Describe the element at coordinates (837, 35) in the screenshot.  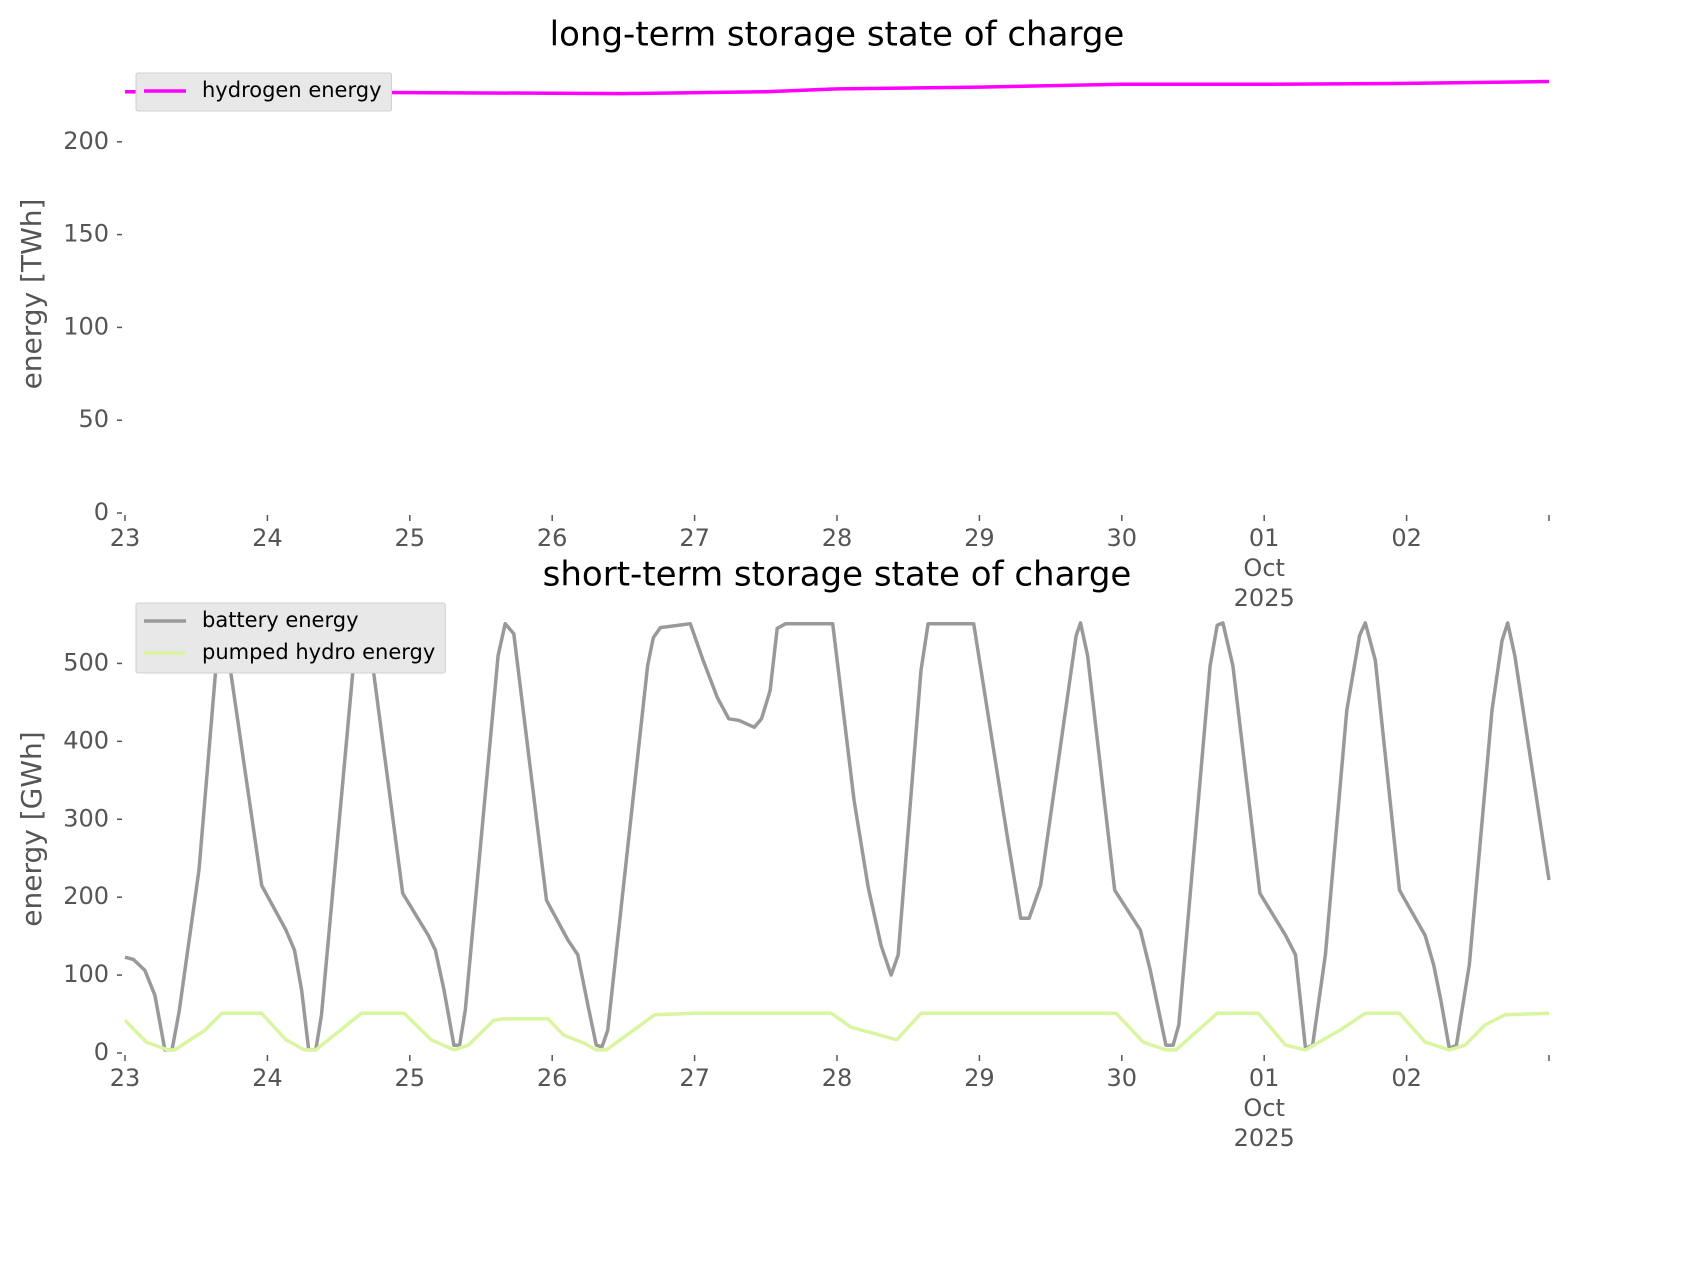
I see `chart-title: long-term storage state of charge` at that location.